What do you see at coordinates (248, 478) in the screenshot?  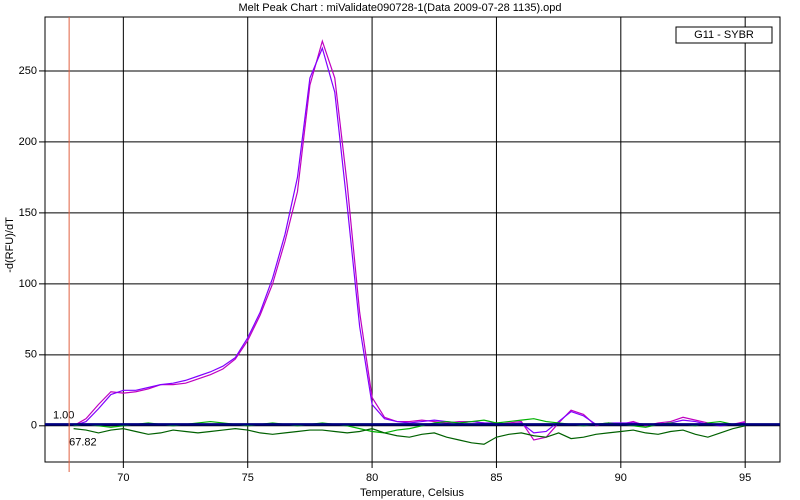 I see `x-tick-label: 75` at bounding box center [248, 478].